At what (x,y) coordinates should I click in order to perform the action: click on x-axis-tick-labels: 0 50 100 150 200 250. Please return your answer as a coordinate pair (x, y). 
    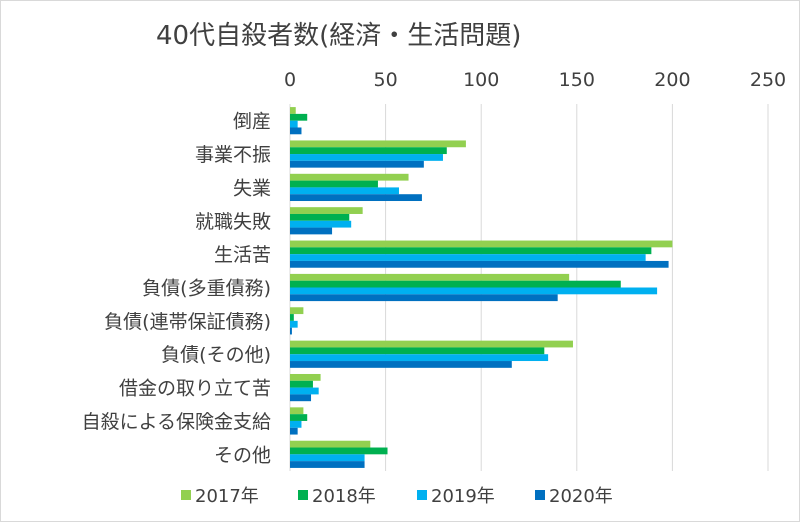
    Looking at the image, I should click on (535, 80).